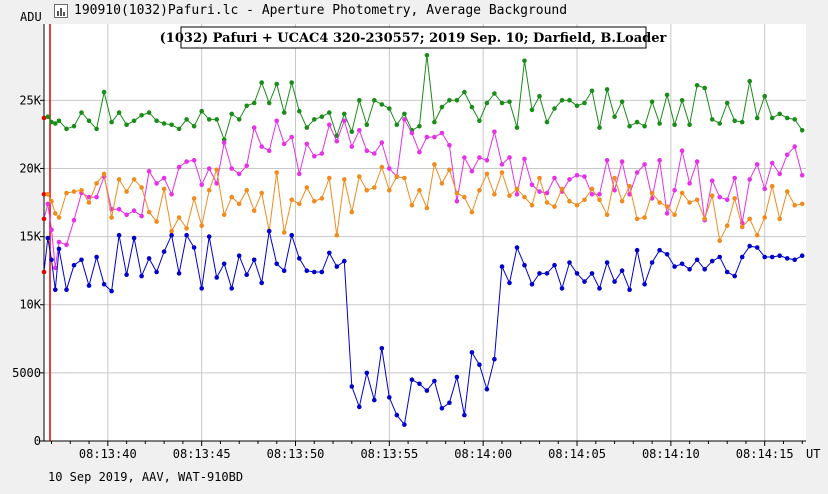  Describe the element at coordinates (30, 100) in the screenshot. I see `y-tick-label: 25K` at that location.